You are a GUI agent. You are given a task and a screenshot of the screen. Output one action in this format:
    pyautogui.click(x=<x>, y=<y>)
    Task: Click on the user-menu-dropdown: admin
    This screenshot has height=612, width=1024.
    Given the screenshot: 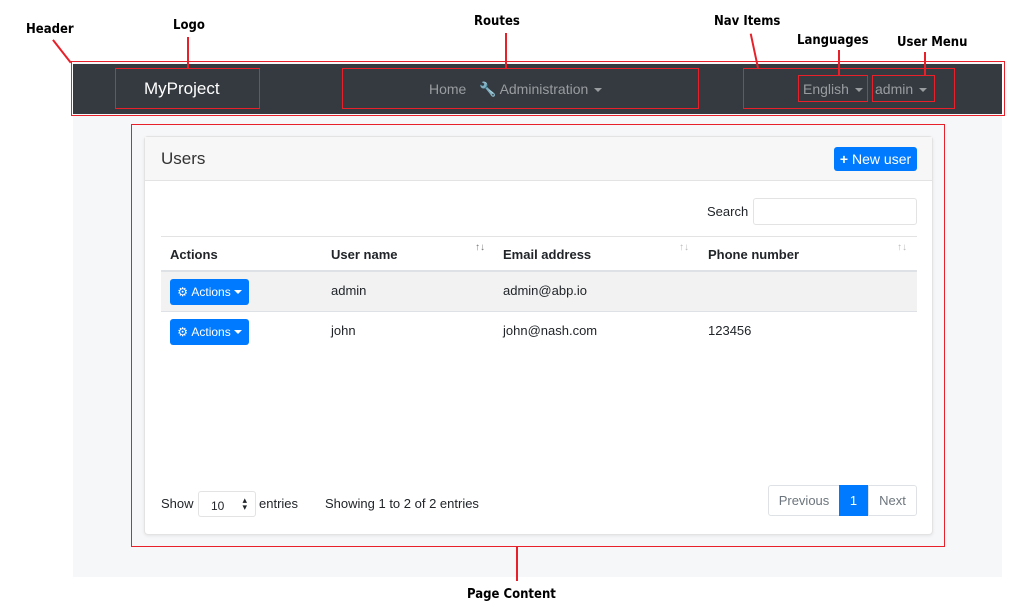 What is the action you would take?
    pyautogui.click(x=901, y=89)
    